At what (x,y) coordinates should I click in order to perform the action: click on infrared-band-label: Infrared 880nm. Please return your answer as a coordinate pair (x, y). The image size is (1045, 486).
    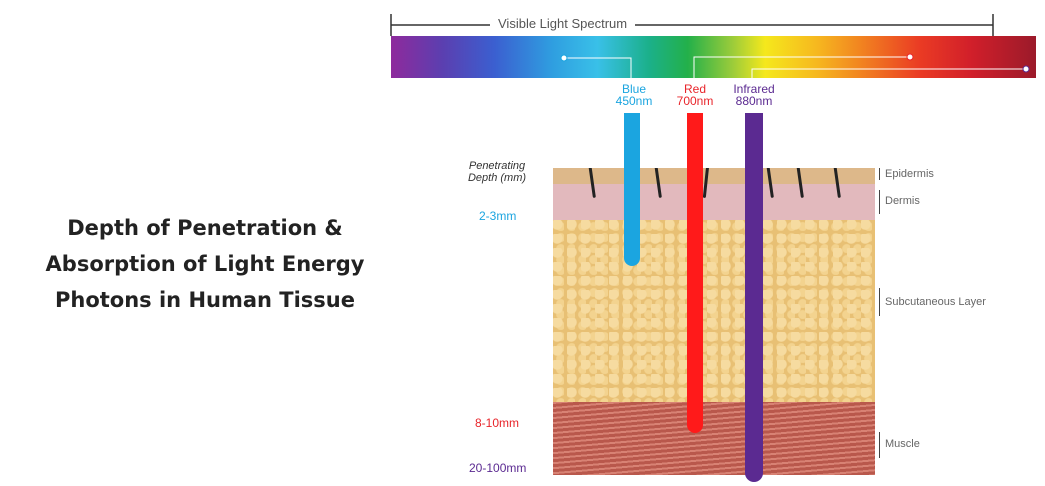
    Looking at the image, I should click on (754, 95).